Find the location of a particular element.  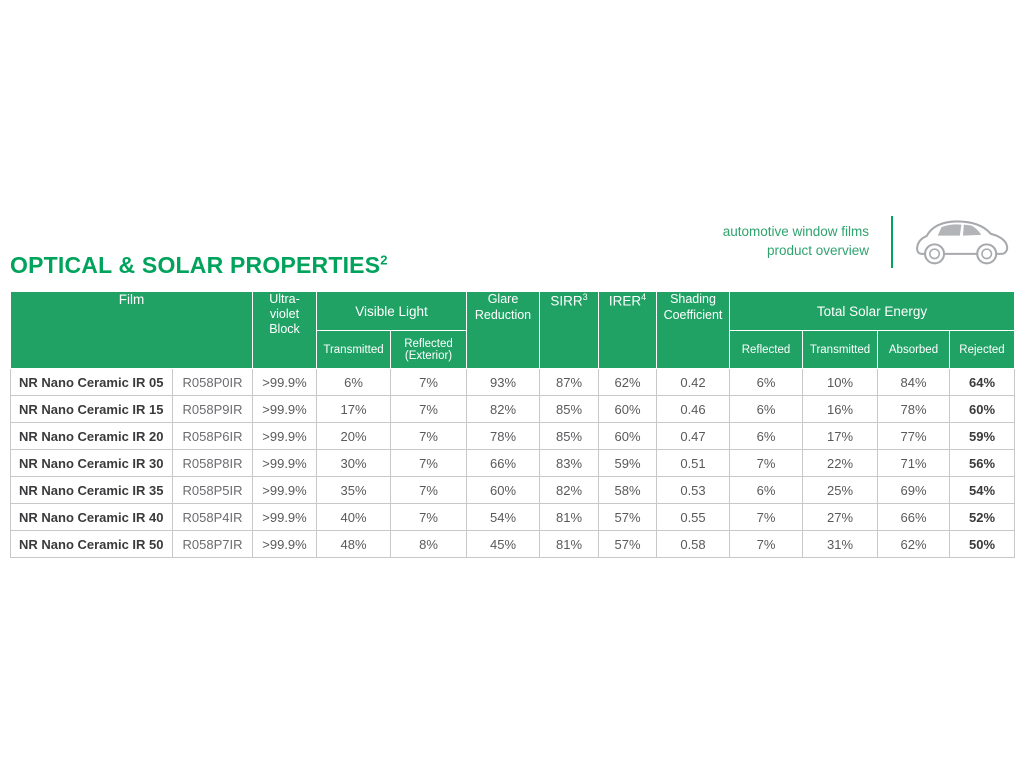

cell-vl-transmitted: 35% is located at coordinates (353, 490).